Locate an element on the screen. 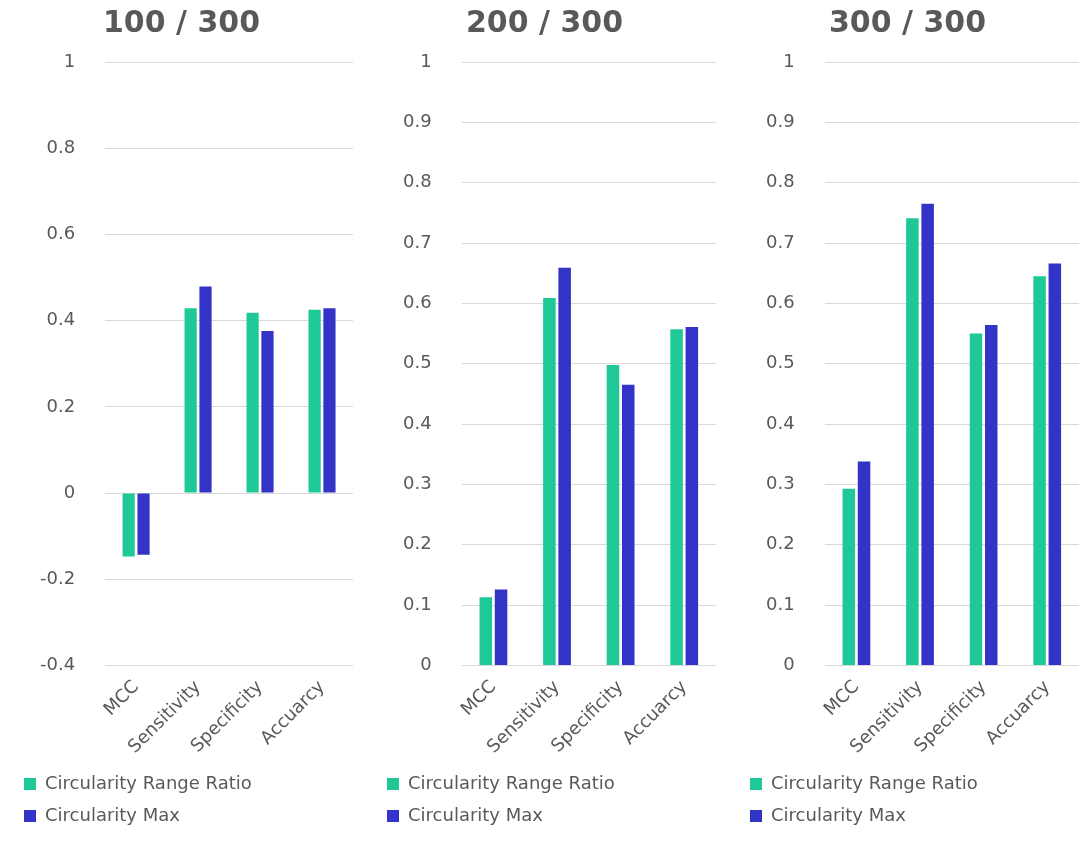  y-tick-label: -0.2 is located at coordinates (58, 577).